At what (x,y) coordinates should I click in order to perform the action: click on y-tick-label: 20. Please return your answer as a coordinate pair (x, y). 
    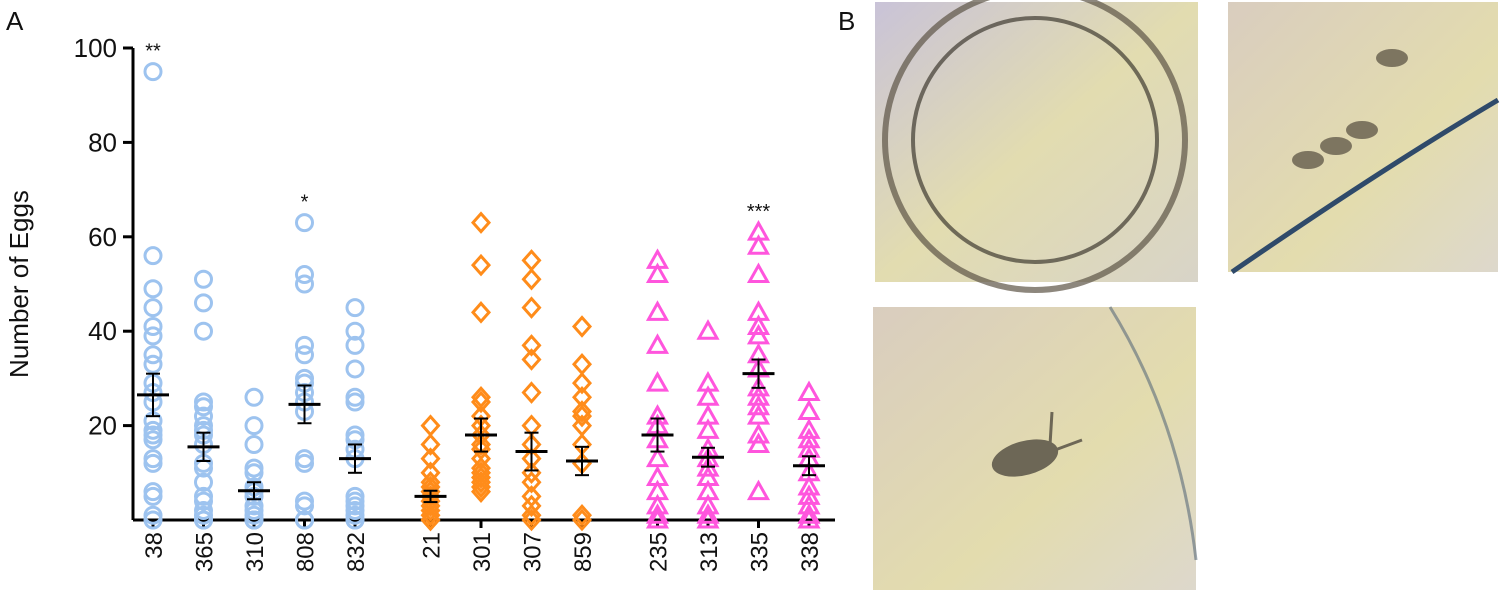
    Looking at the image, I should click on (102, 426).